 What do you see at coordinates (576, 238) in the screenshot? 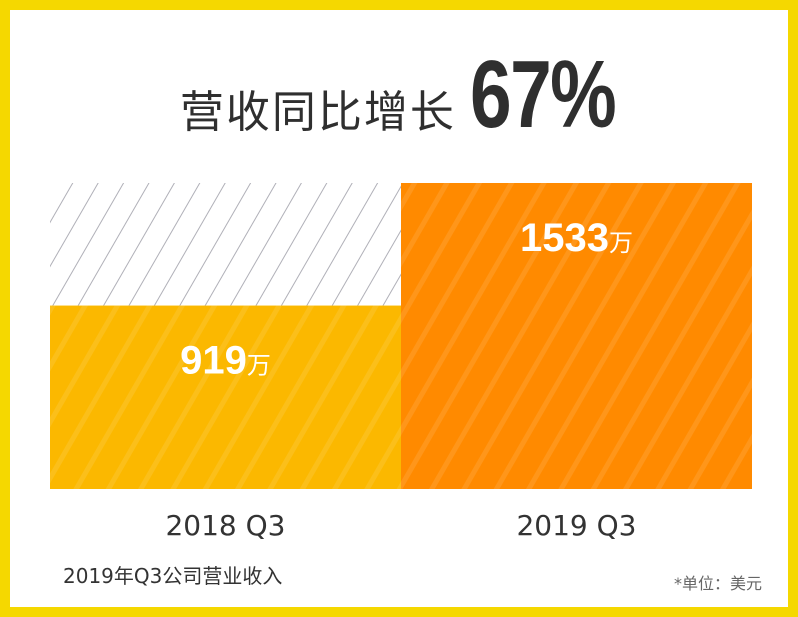
I see `data-label-2: 1533万` at bounding box center [576, 238].